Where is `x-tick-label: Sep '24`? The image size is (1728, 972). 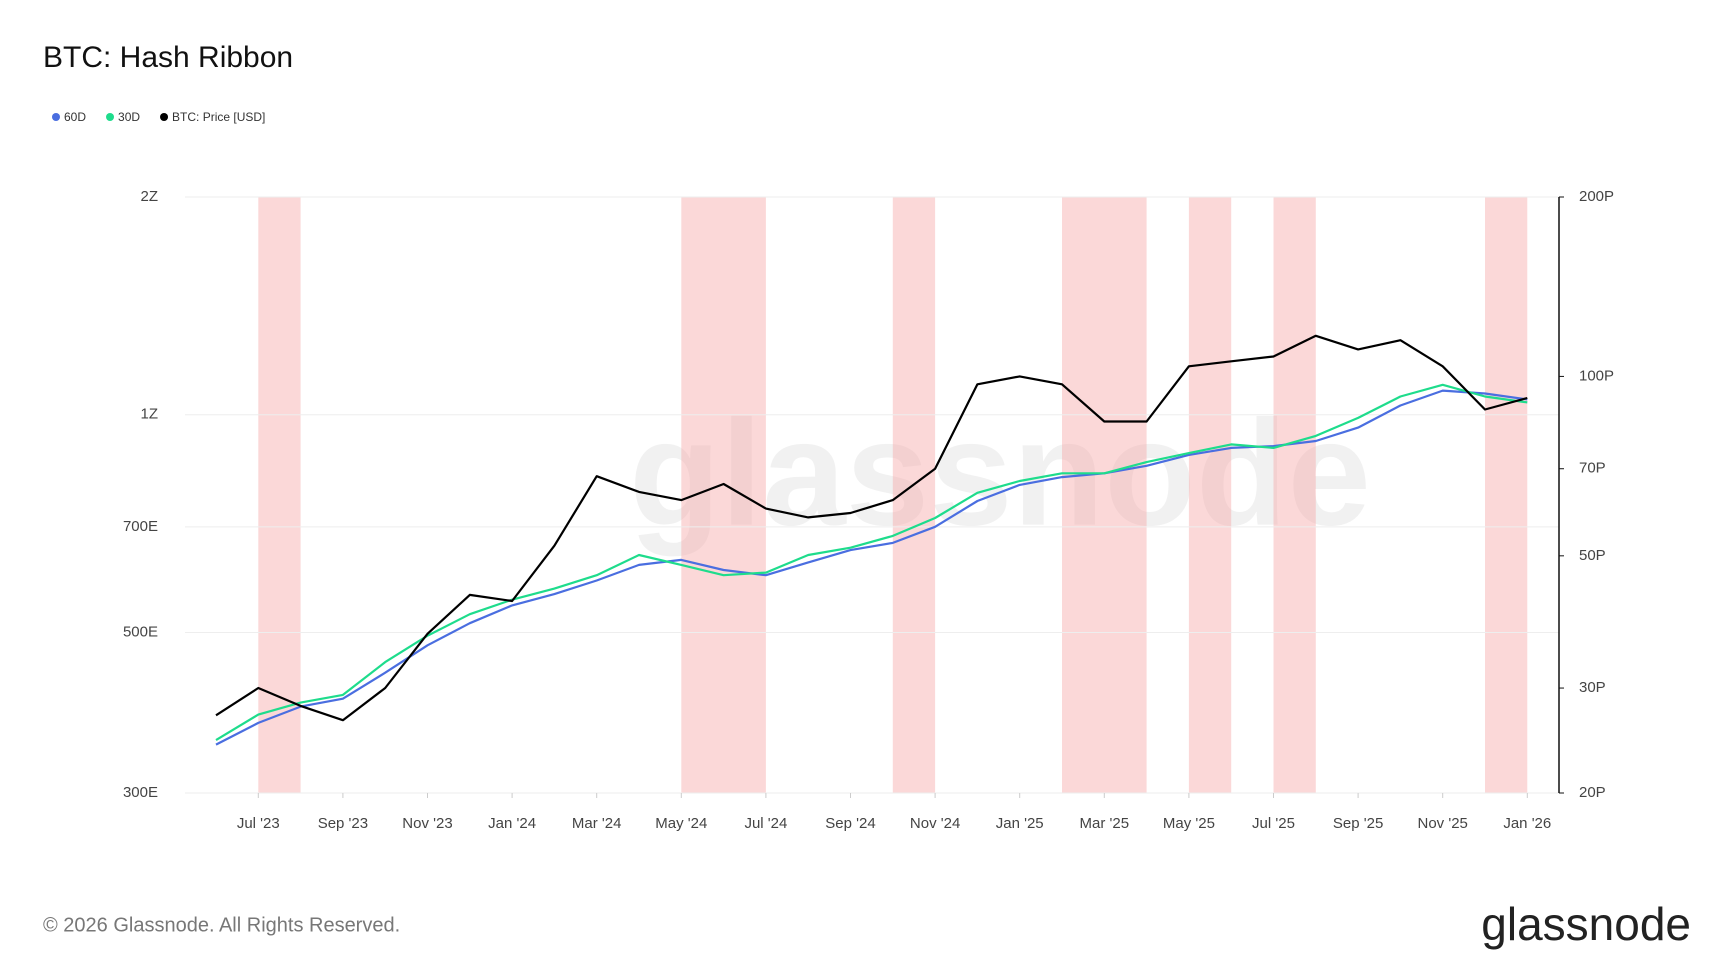 x-tick-label: Sep '24 is located at coordinates (850, 823).